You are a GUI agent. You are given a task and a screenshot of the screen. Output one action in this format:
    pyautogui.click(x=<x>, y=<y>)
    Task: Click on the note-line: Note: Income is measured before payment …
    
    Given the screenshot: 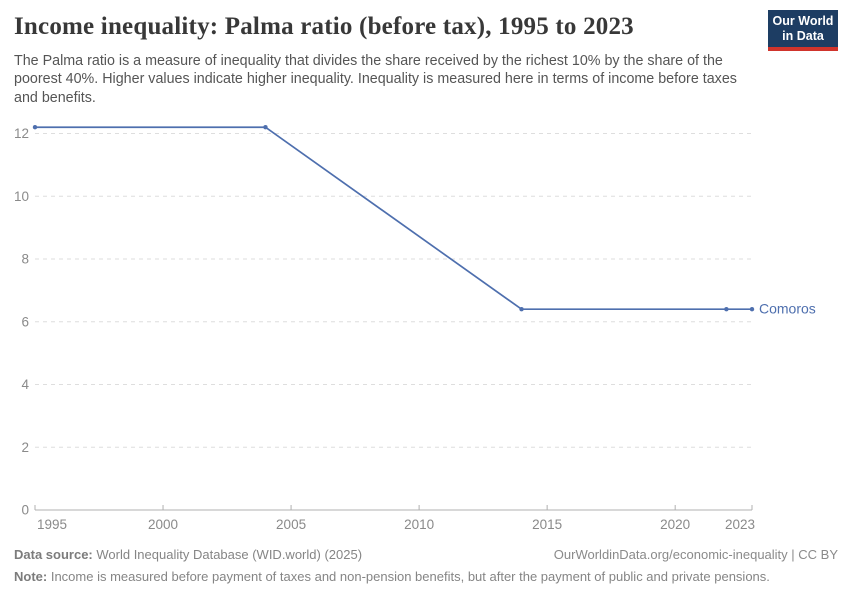 What is the action you would take?
    pyautogui.click(x=392, y=576)
    